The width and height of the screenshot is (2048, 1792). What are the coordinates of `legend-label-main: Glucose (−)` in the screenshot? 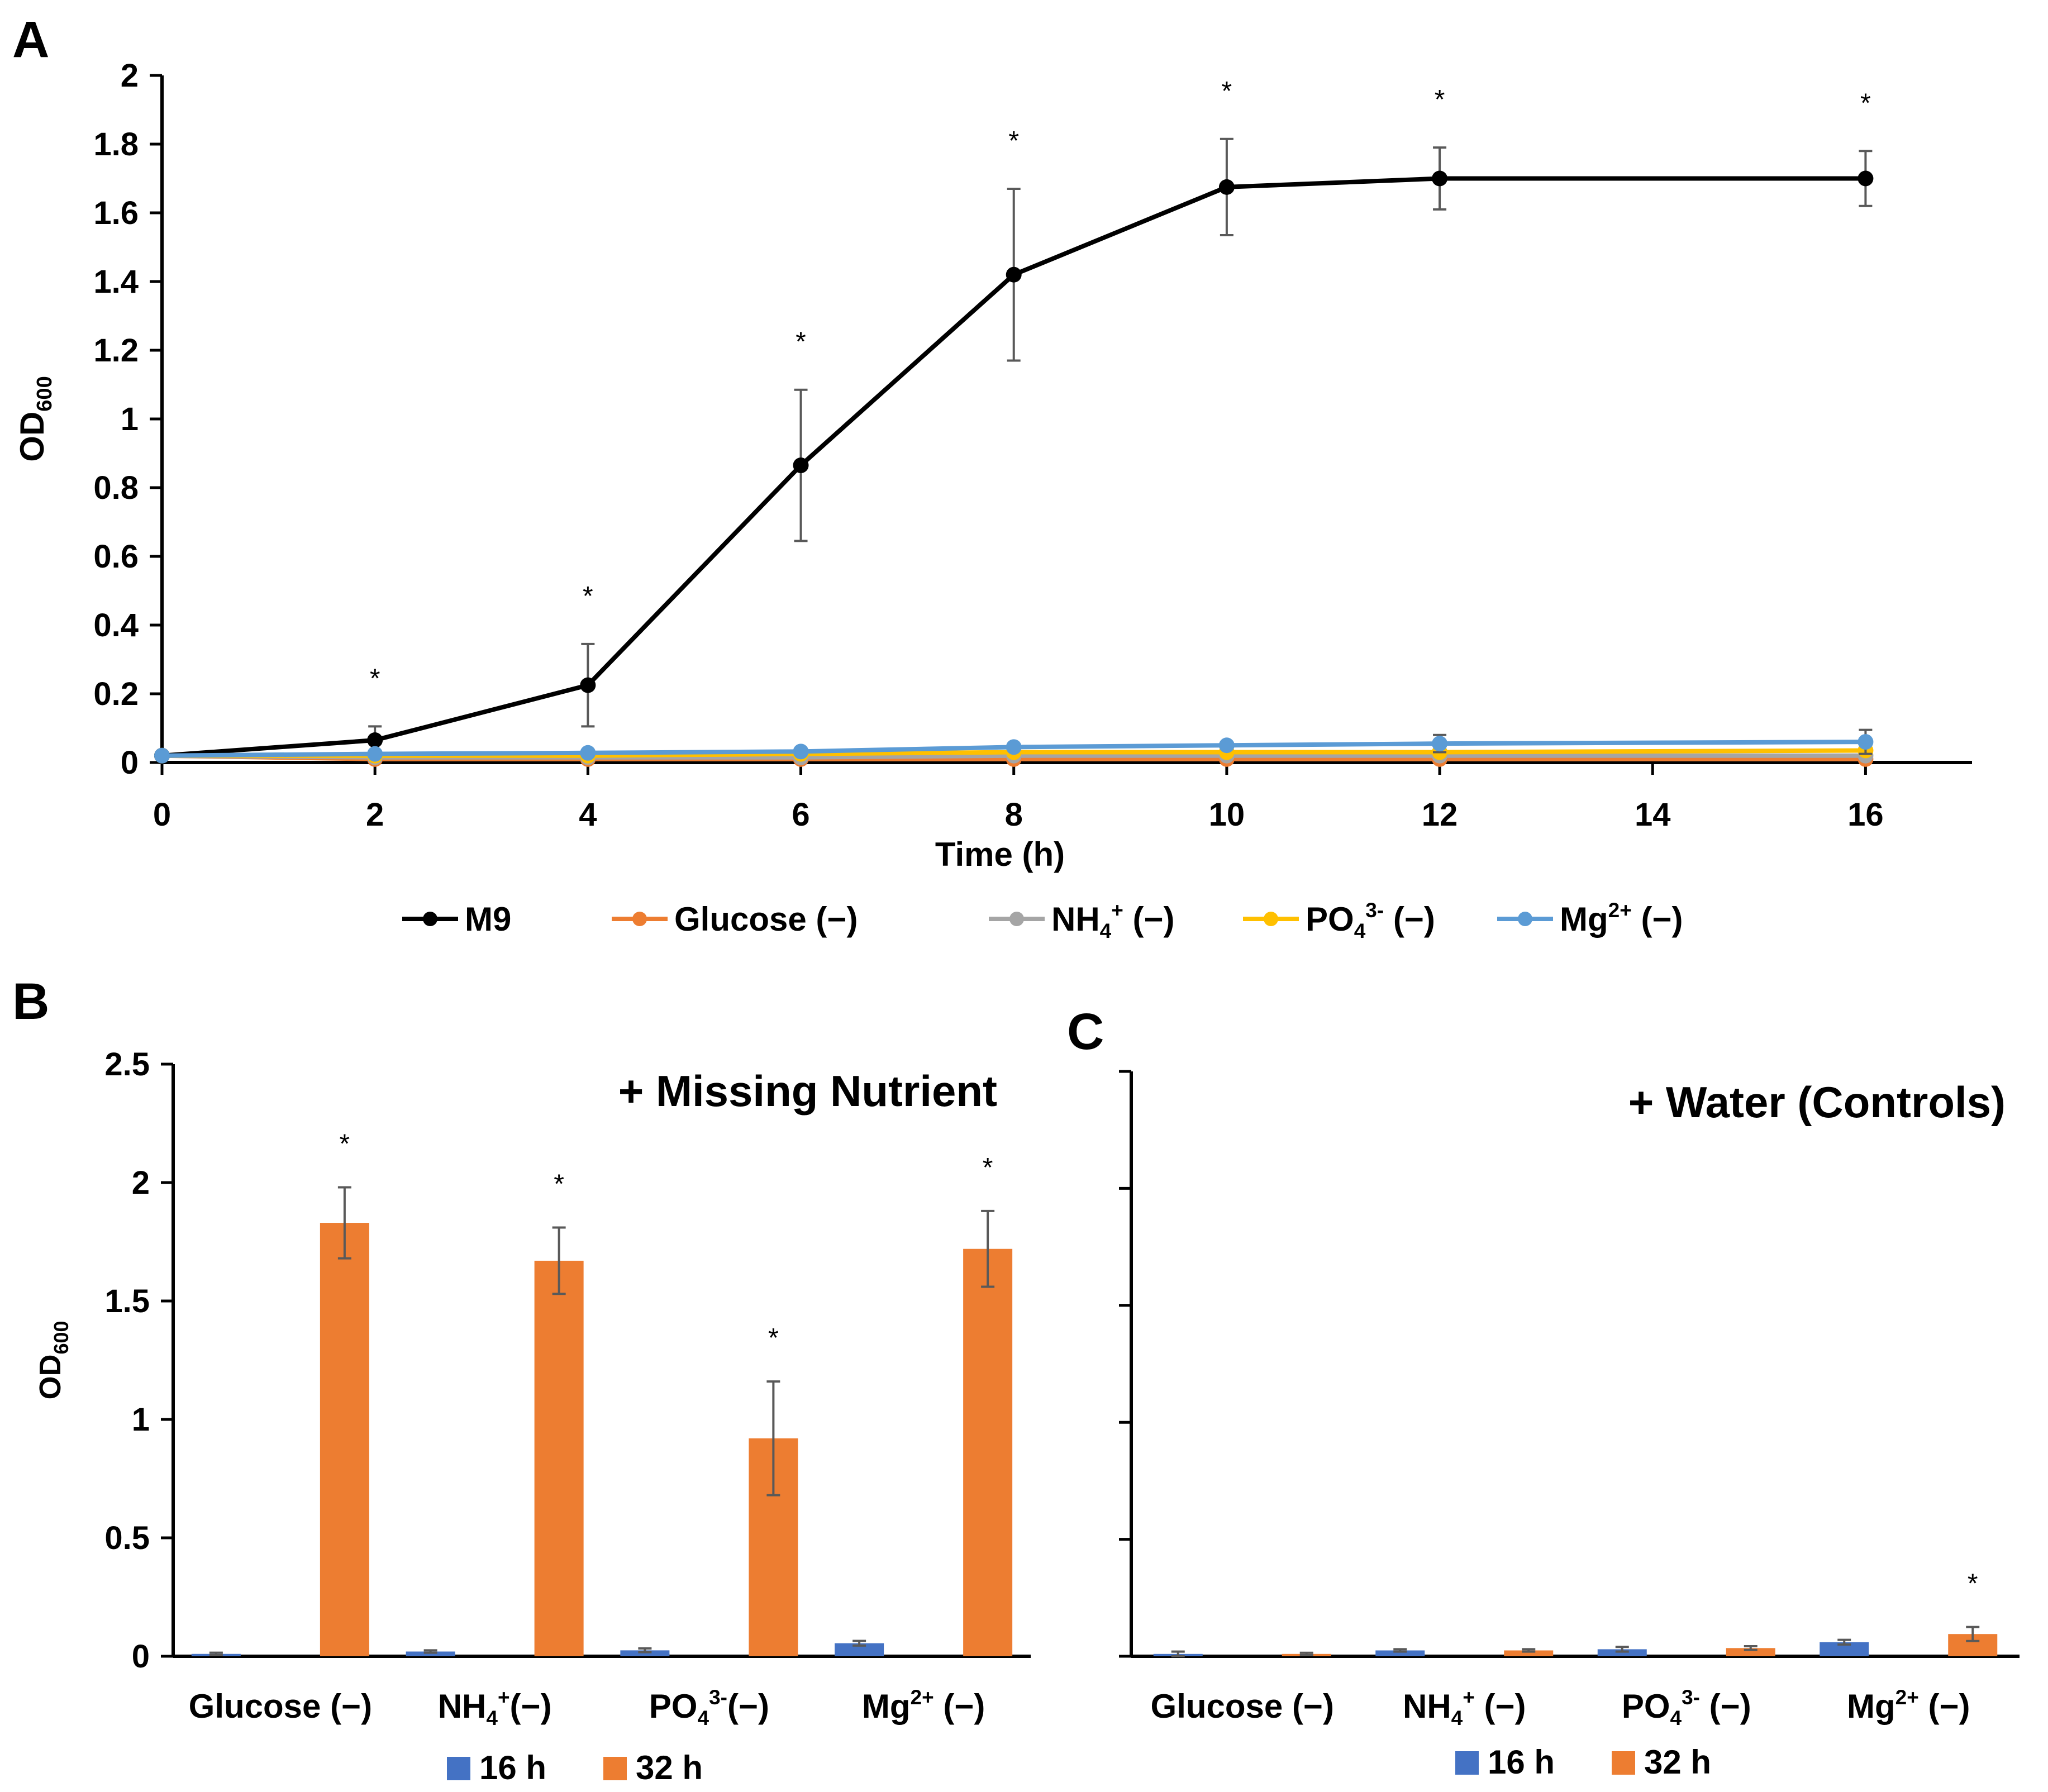 It's located at (766, 919).